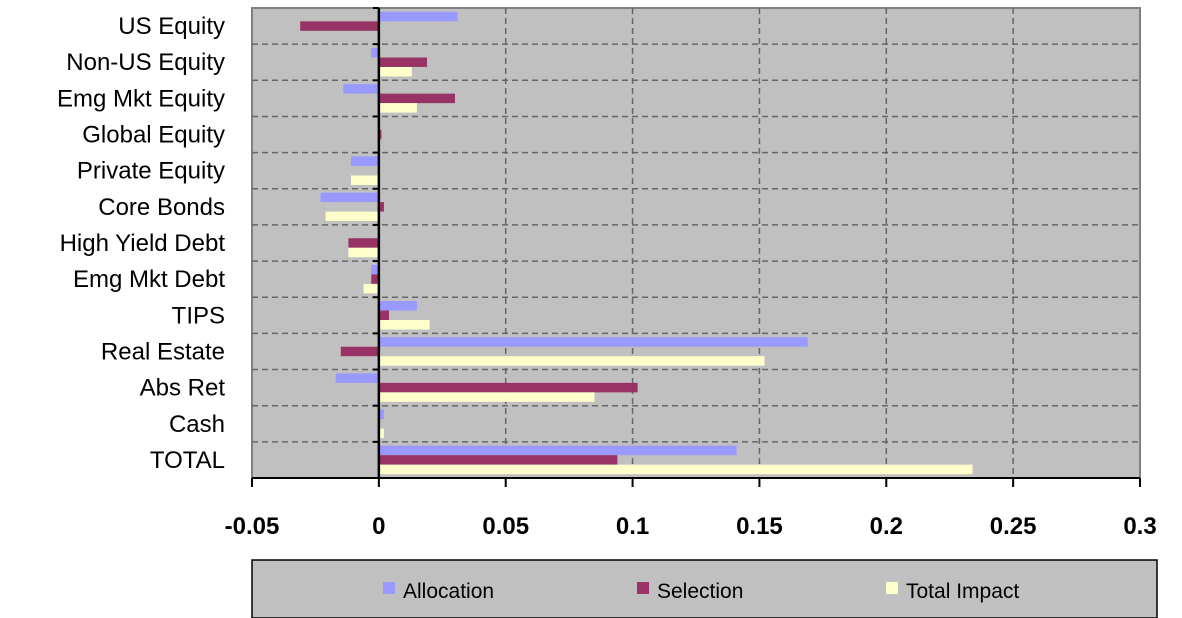 This screenshot has width=1182, height=618. What do you see at coordinates (962, 591) in the screenshot?
I see `legend-label: Total Impact` at bounding box center [962, 591].